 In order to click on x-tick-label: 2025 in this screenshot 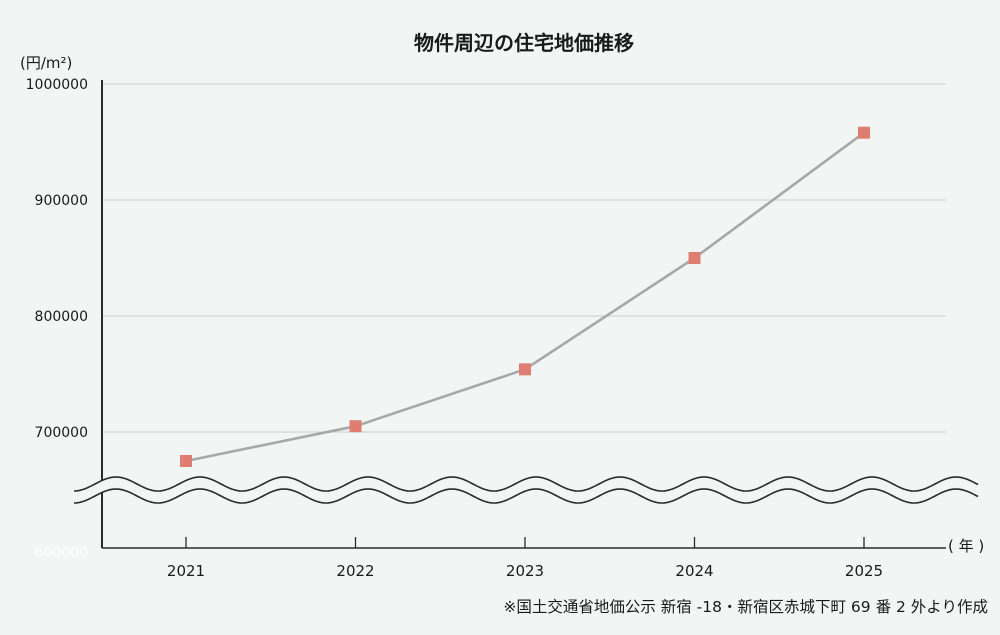, I will do `click(864, 571)`.